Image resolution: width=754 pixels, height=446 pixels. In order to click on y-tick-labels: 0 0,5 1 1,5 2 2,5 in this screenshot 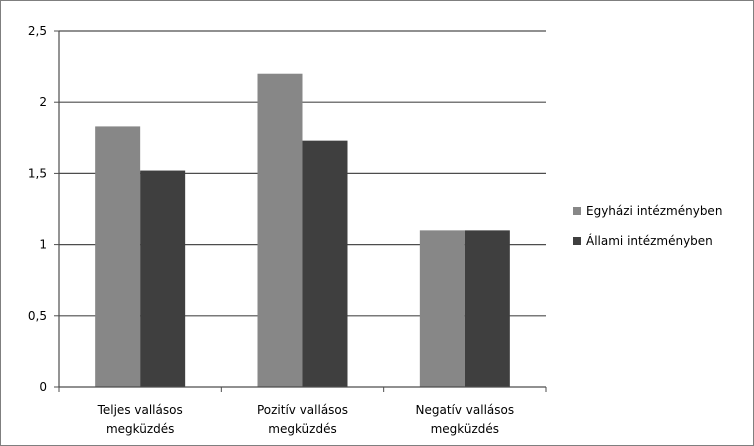, I will do `click(37, 209)`.